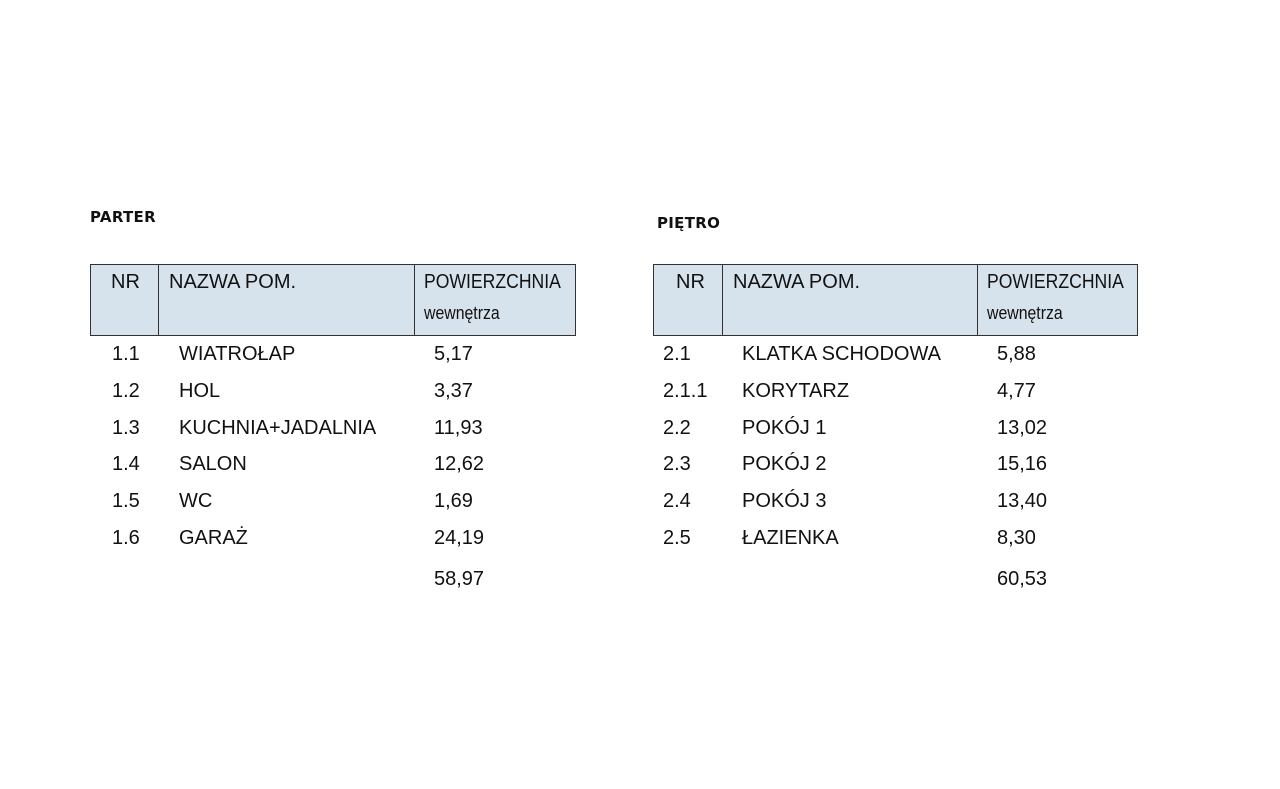  Describe the element at coordinates (459, 538) in the screenshot. I see `room-area: 24,19` at that location.